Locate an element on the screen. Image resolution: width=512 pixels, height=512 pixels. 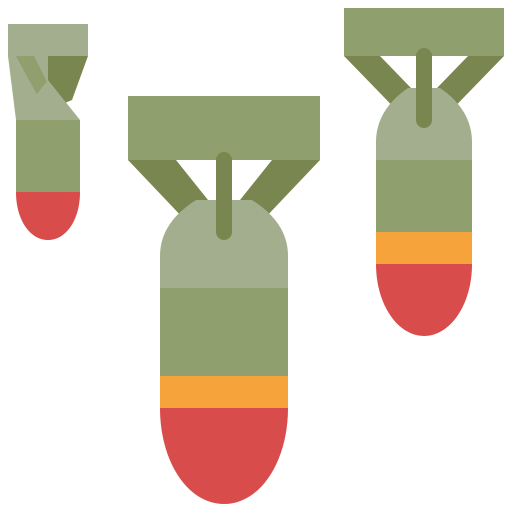
large-bomb-body is located at coordinates (224, 332).